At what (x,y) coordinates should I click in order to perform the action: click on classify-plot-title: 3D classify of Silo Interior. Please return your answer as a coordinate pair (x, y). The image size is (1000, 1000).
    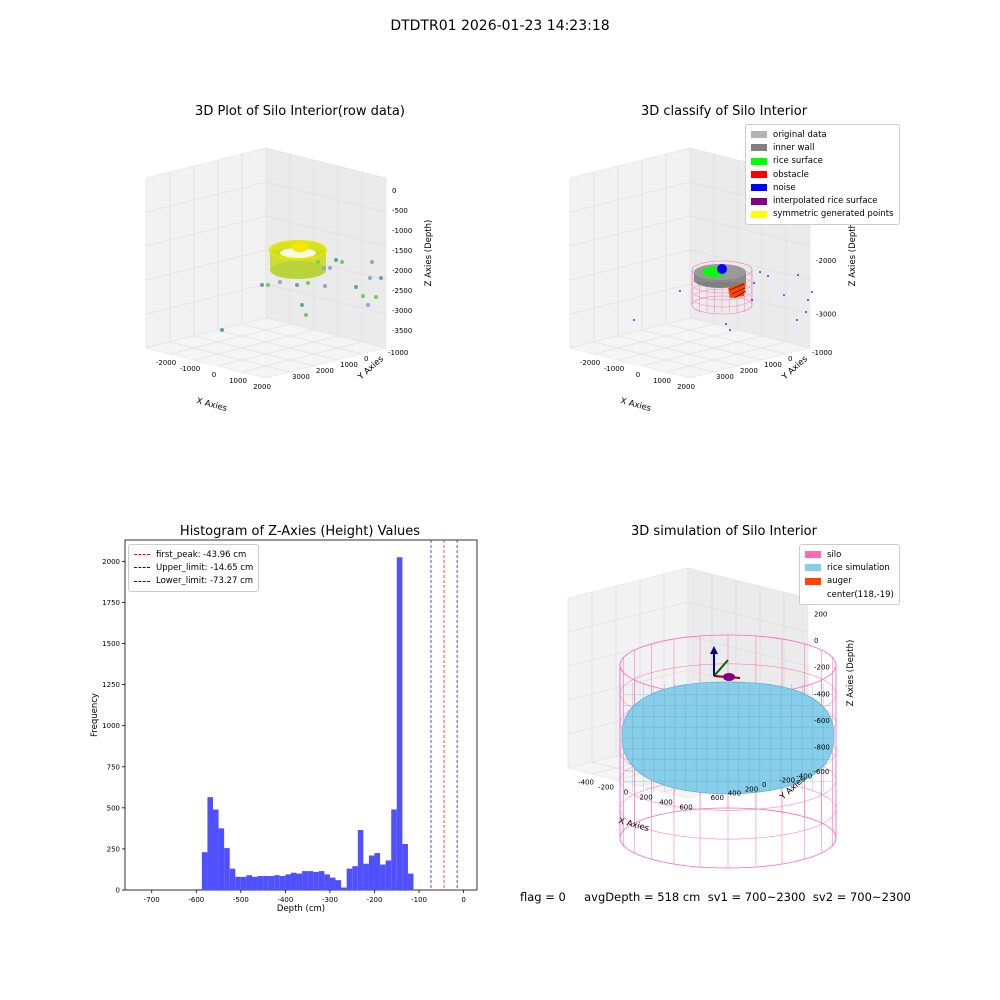
    Looking at the image, I should click on (724, 111).